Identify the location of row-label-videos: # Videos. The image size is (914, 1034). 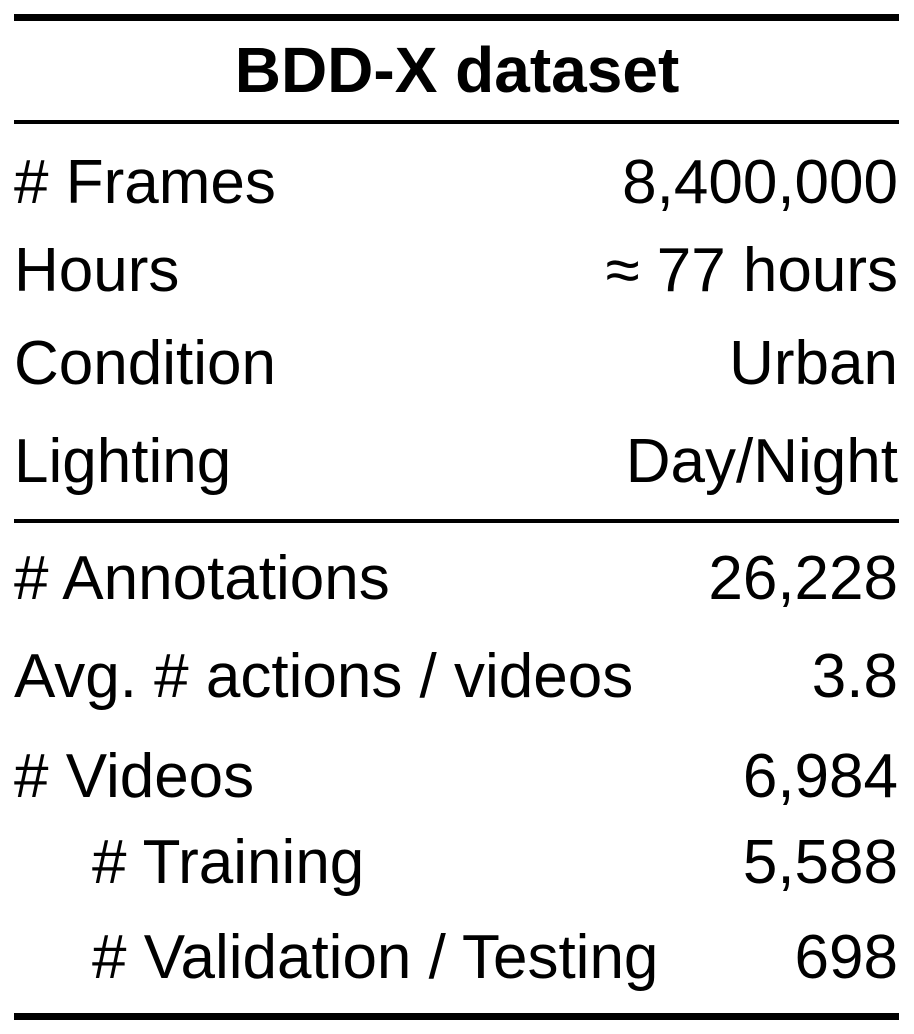
(134, 776).